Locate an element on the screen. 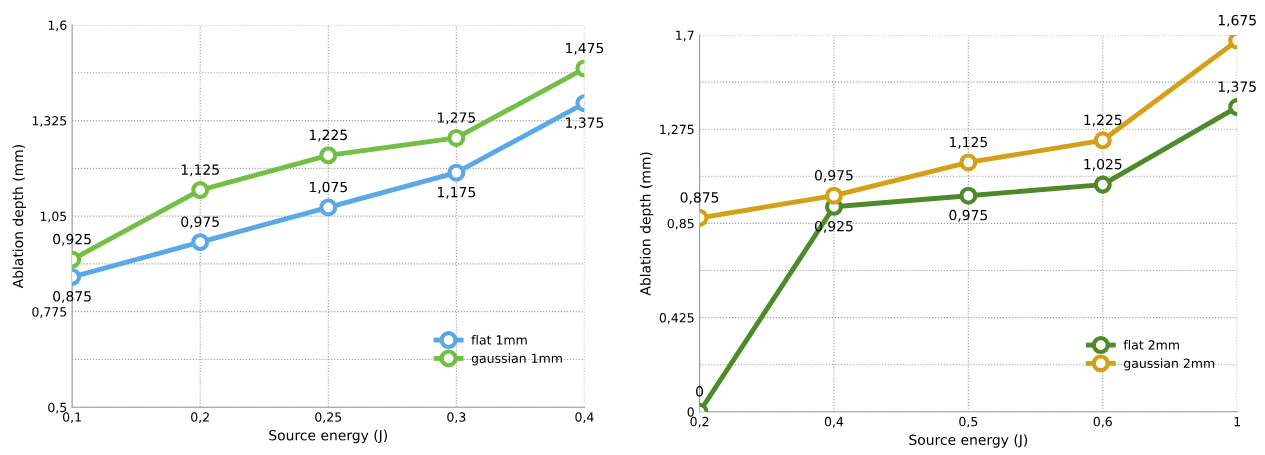 This screenshot has width=1265, height=455. x-tick-label: 0,1 is located at coordinates (71, 418).